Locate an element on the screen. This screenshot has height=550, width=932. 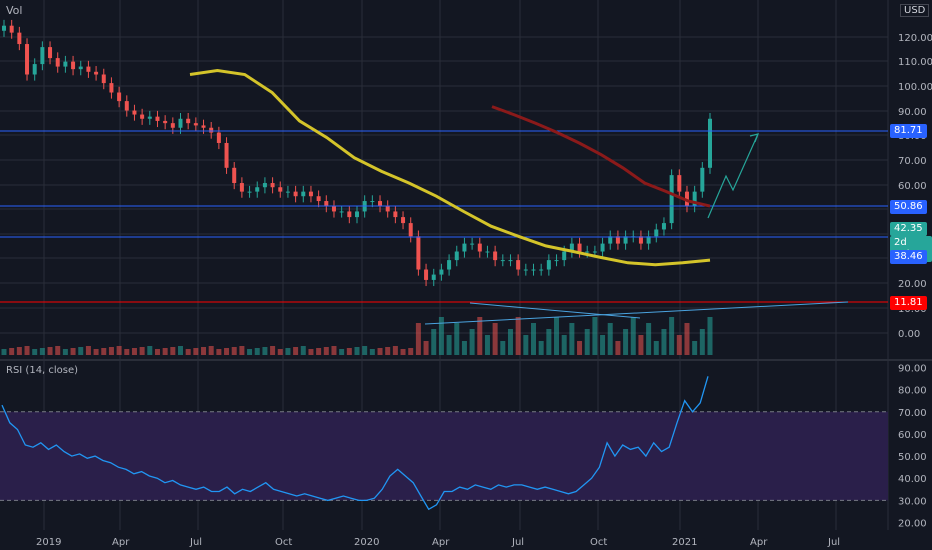
time-tick-label: Jul is located at coordinates (517, 542).